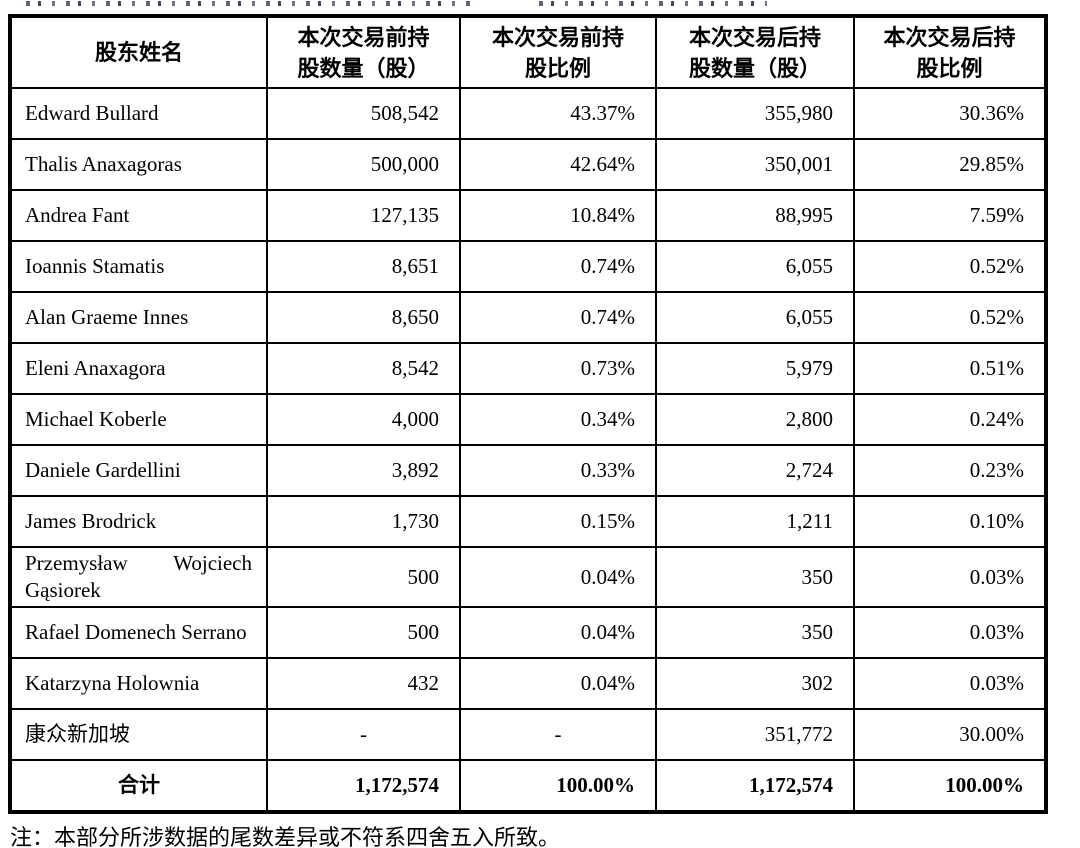 The width and height of the screenshot is (1080, 848). Describe the element at coordinates (138, 113) in the screenshot. I see `name-cell: Edward Bullard` at that location.